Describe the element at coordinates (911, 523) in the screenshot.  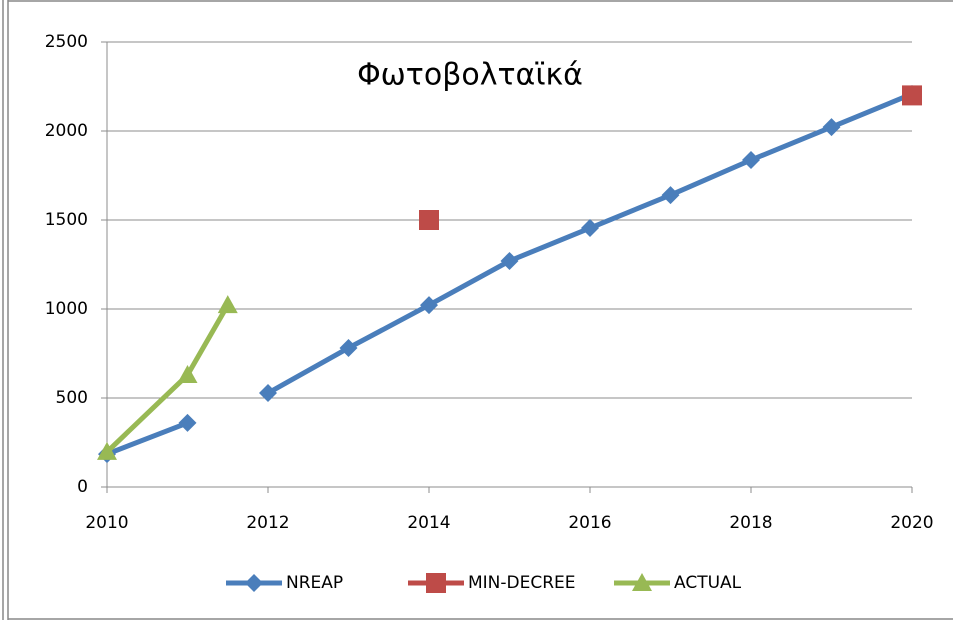
I see `x-tick-label: 2020` at that location.